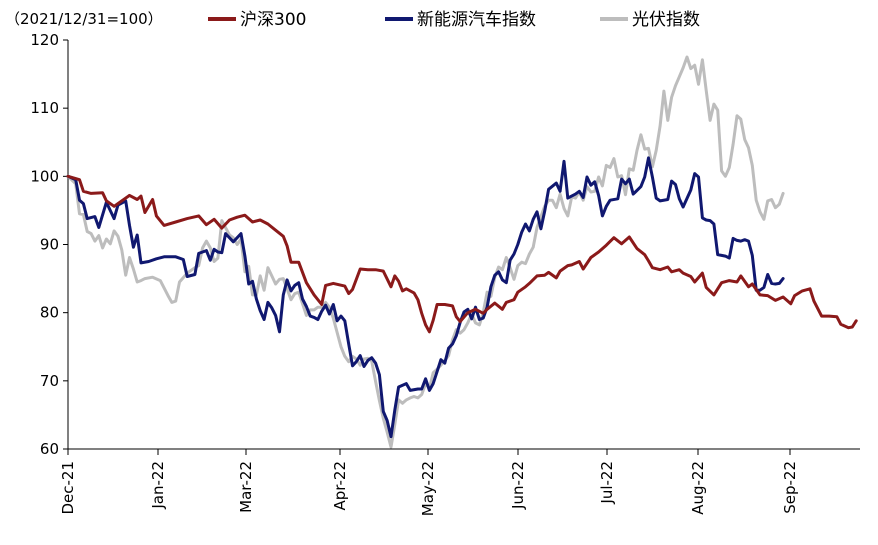 The height and width of the screenshot is (545, 878). I want to click on y-tick-label: 110, so click(44, 108).